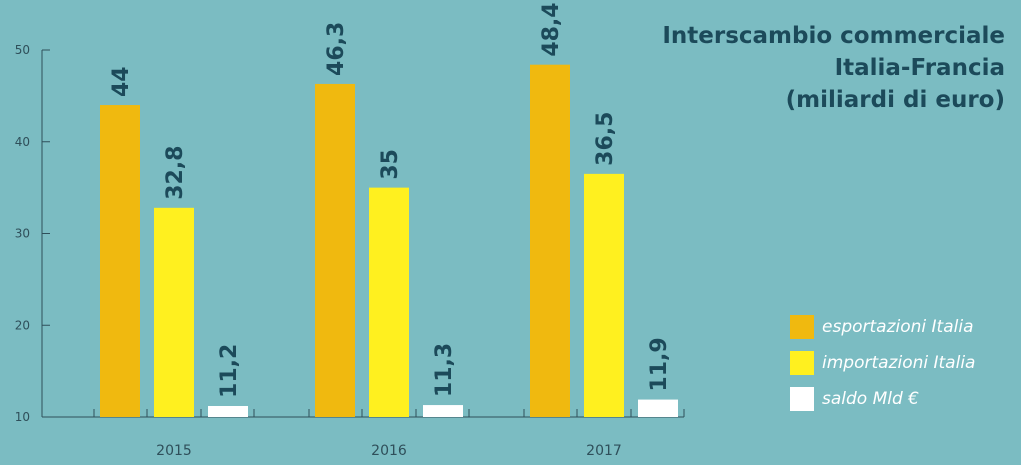 The height and width of the screenshot is (465, 1021). What do you see at coordinates (895, 100) in the screenshot?
I see `chart-title-line-3: (miliardi di euro)` at bounding box center [895, 100].